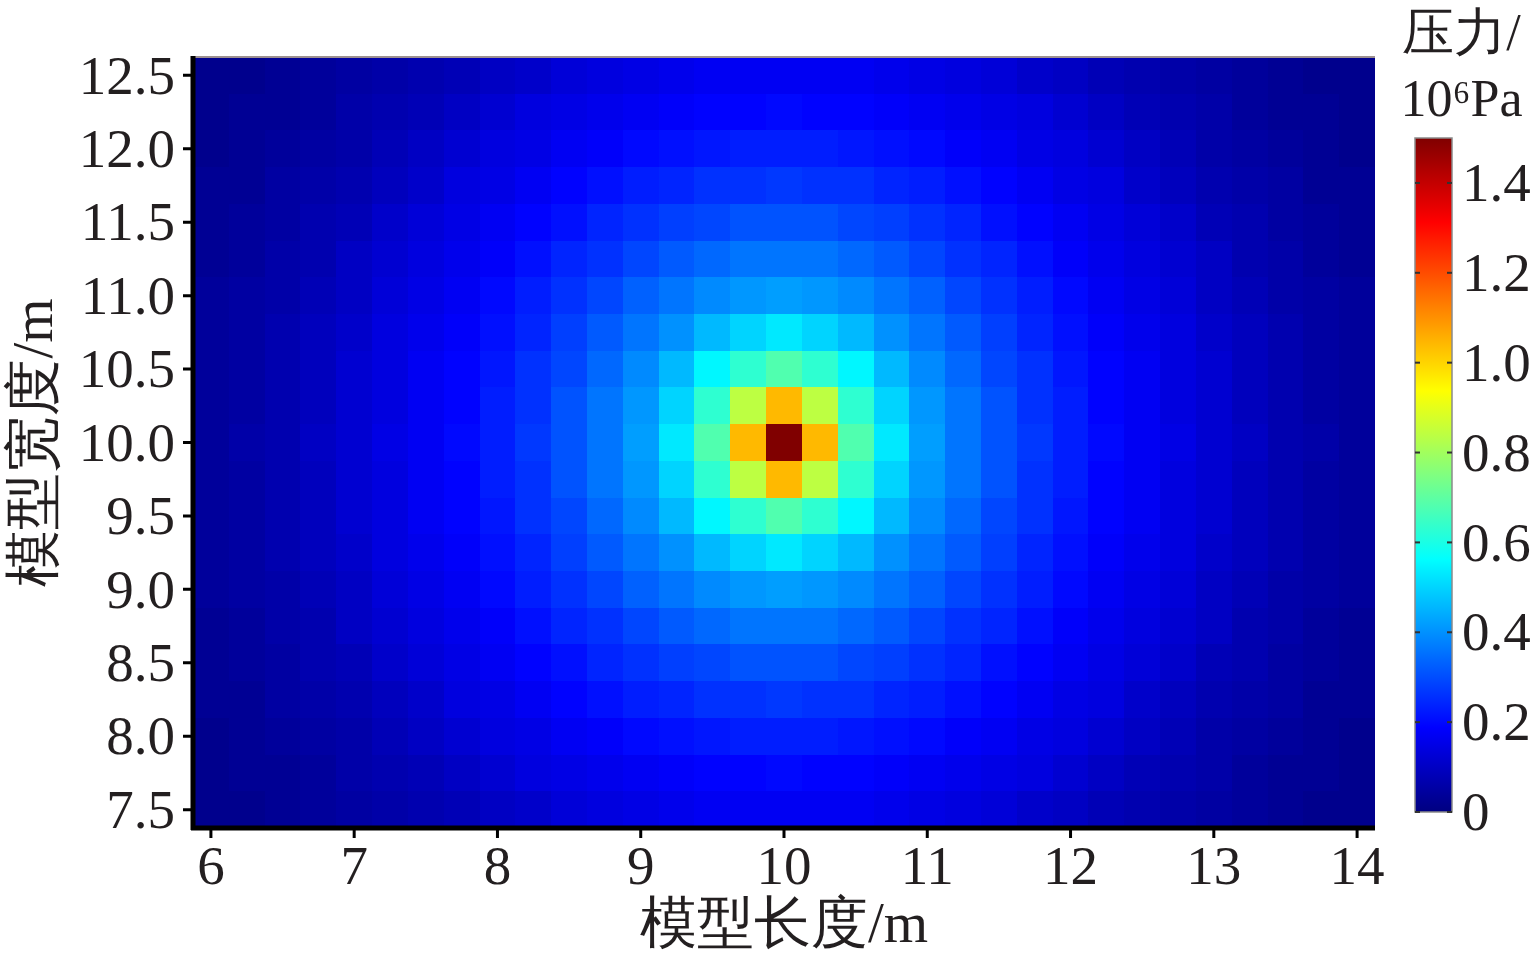  Describe the element at coordinates (126, 148) in the screenshot. I see `y-tick-label: 12.0` at that location.